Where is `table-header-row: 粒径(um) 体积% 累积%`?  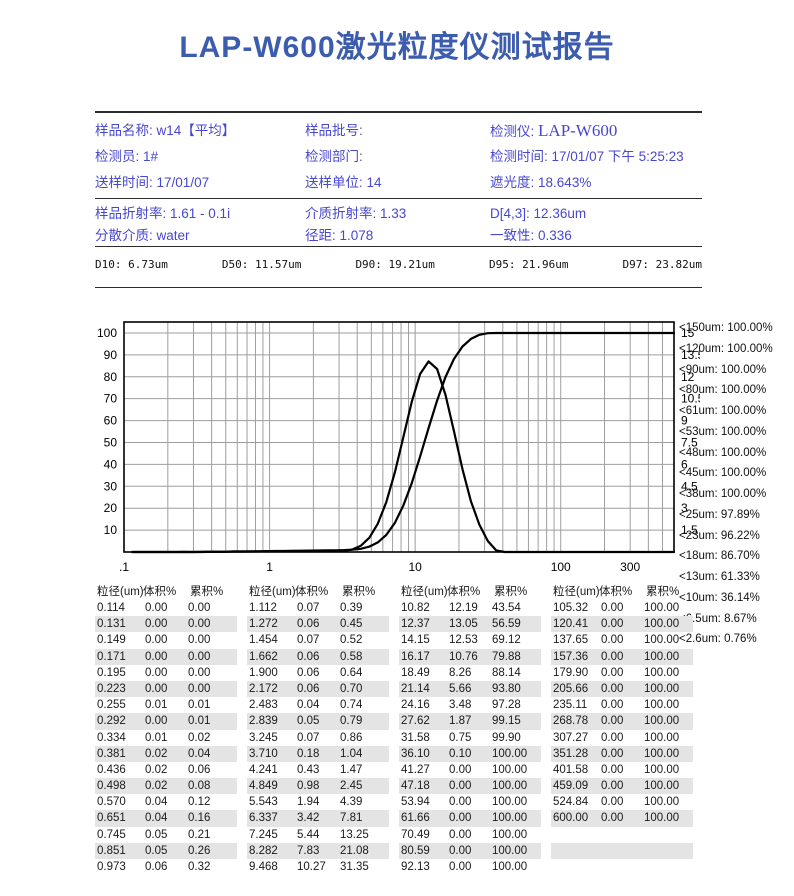
table-header-row: 粒径(um) 体积% 累积% is located at coordinates (166, 592).